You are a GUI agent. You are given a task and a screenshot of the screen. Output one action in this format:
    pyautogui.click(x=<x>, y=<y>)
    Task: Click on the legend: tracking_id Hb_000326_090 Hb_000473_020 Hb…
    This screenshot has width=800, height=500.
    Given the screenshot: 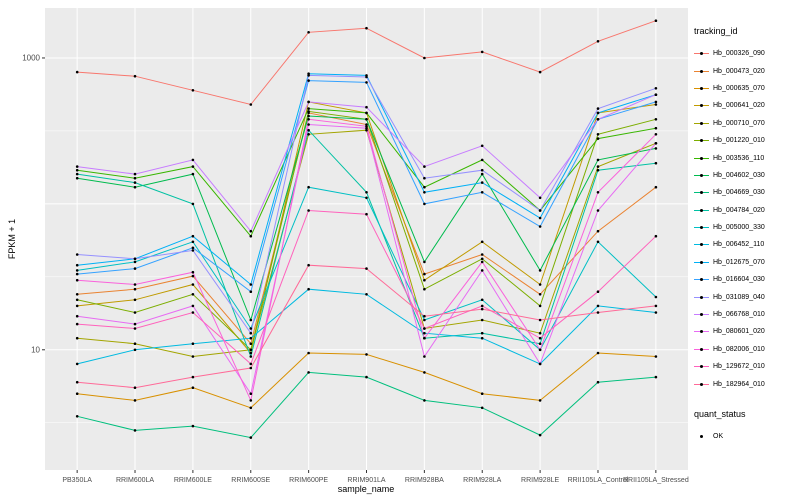 What is the action you would take?
    pyautogui.click(x=747, y=235)
    